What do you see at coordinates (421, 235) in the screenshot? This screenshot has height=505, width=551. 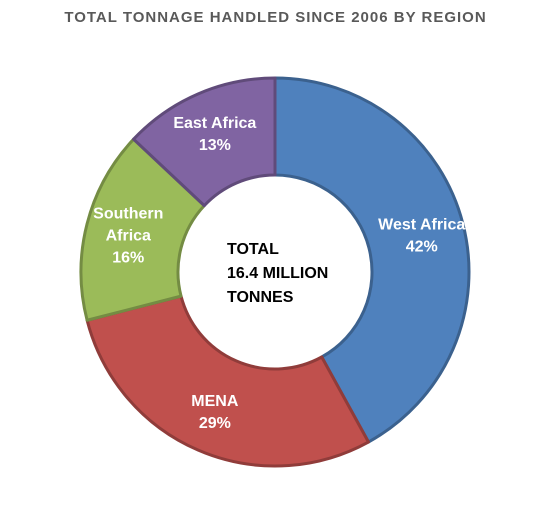 I see `slice-label-west-africa: West Africa 42%` at bounding box center [421, 235].